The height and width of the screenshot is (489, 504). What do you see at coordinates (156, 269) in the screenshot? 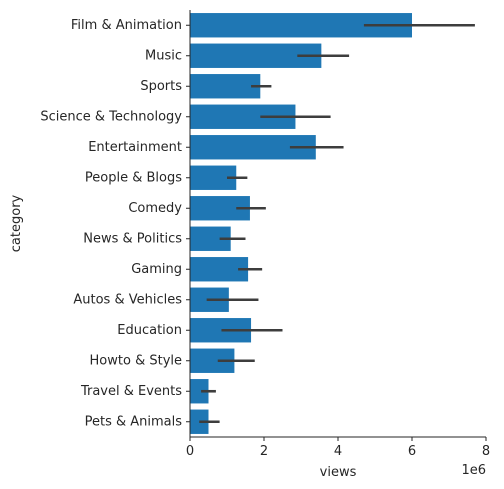
I see `y-tick-label: Gaming` at bounding box center [156, 269].